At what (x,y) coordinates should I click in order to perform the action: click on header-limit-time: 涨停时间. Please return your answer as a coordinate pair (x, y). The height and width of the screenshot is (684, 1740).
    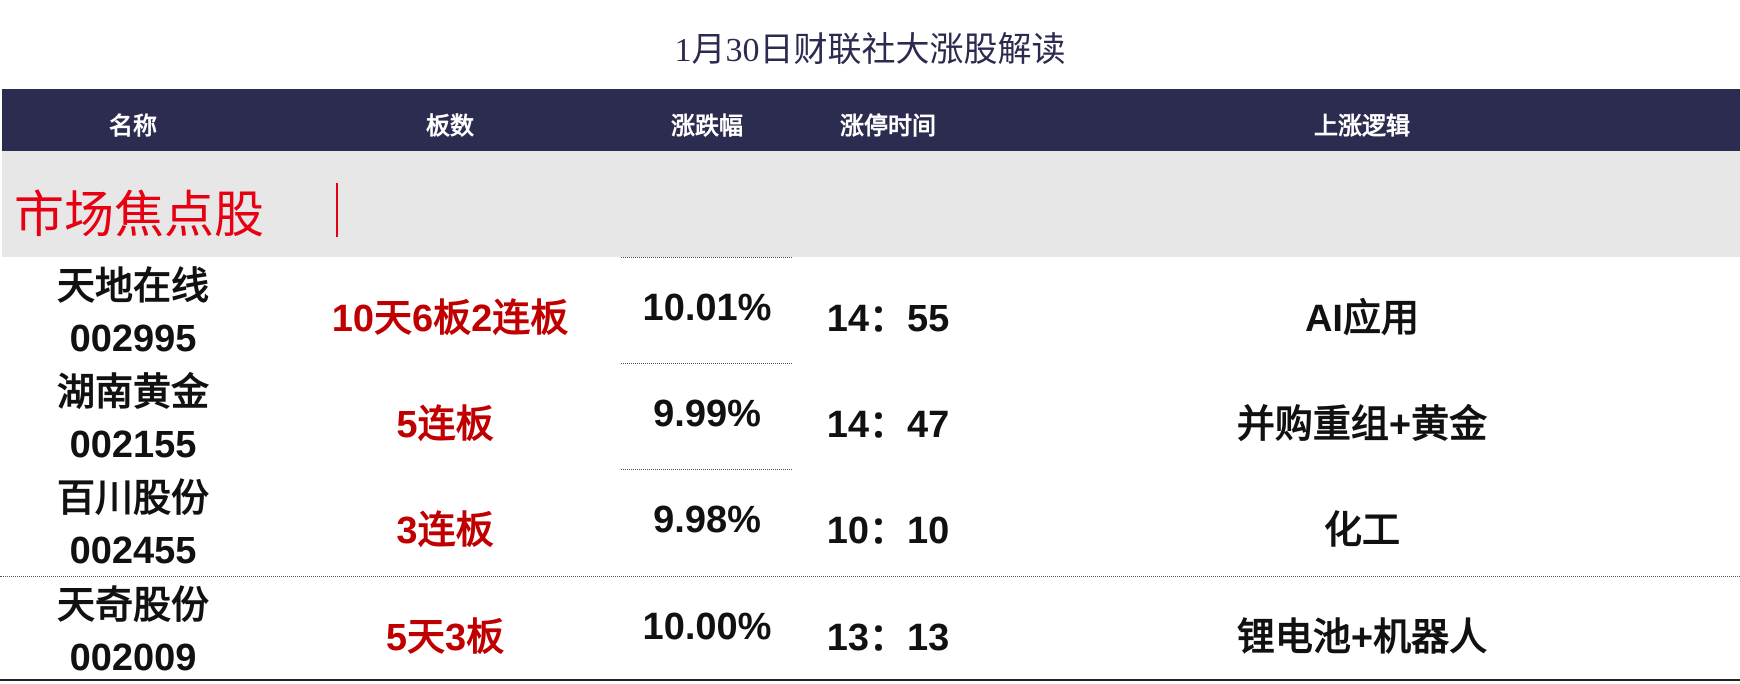
    Looking at the image, I should click on (888, 126).